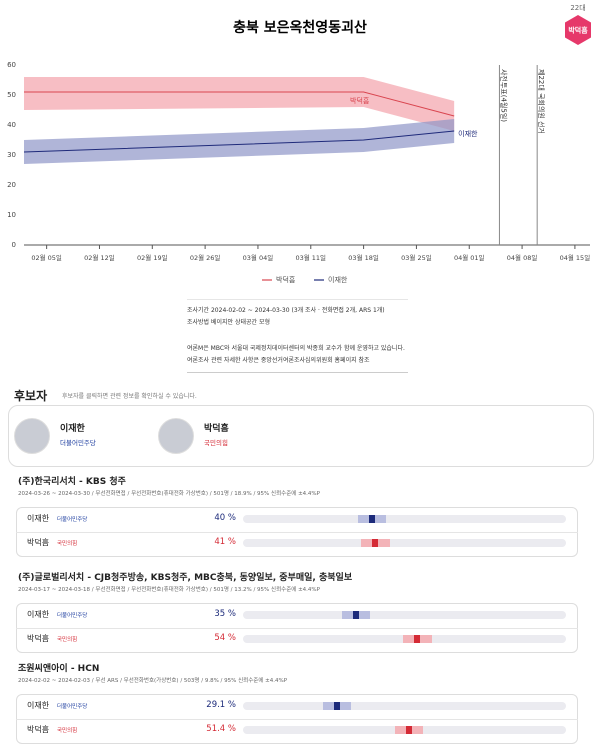 This screenshot has width=600, height=748. What do you see at coordinates (11, 215) in the screenshot?
I see `y-tick-label: 10` at bounding box center [11, 215].